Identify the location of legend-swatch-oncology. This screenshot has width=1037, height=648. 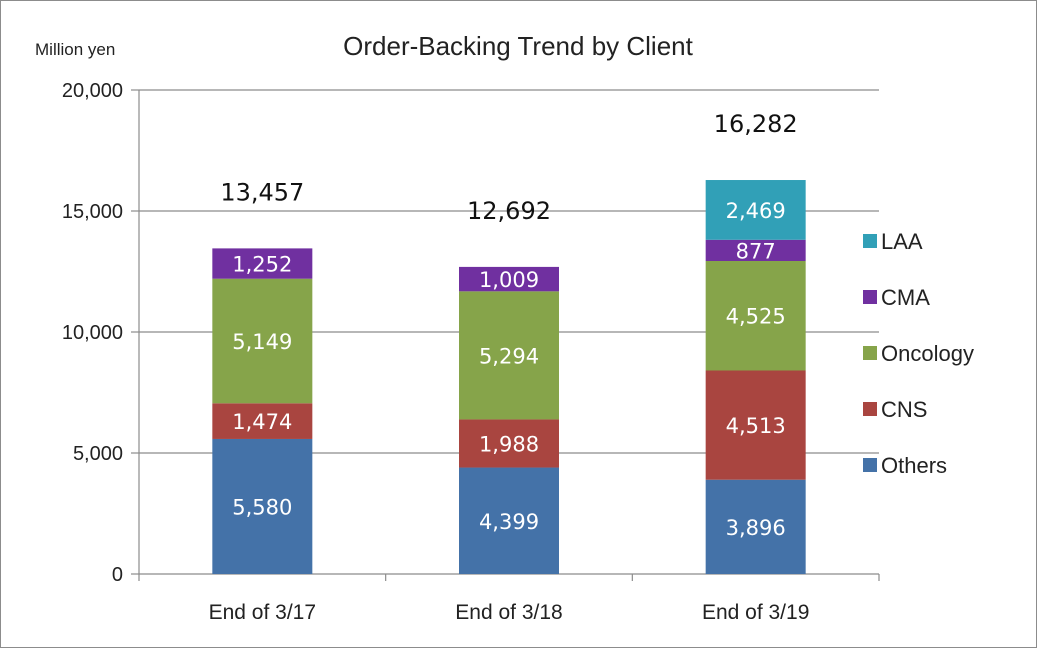
(870, 353).